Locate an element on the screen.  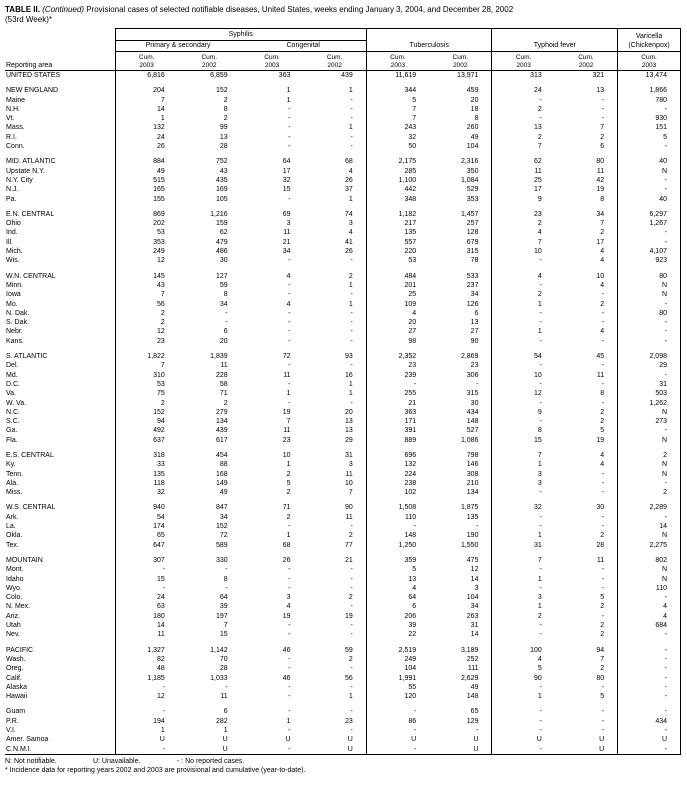
value-cell: 34 is located at coordinates (223, 304).